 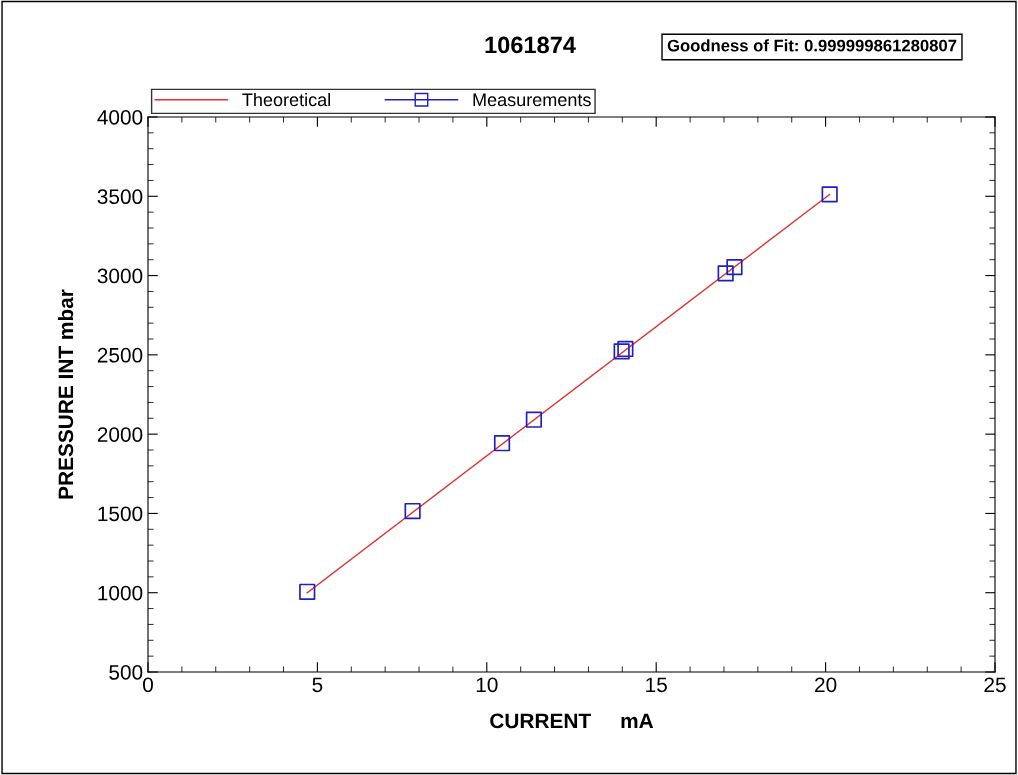 What do you see at coordinates (826, 685) in the screenshot?
I see `x-tick-label: 20` at bounding box center [826, 685].